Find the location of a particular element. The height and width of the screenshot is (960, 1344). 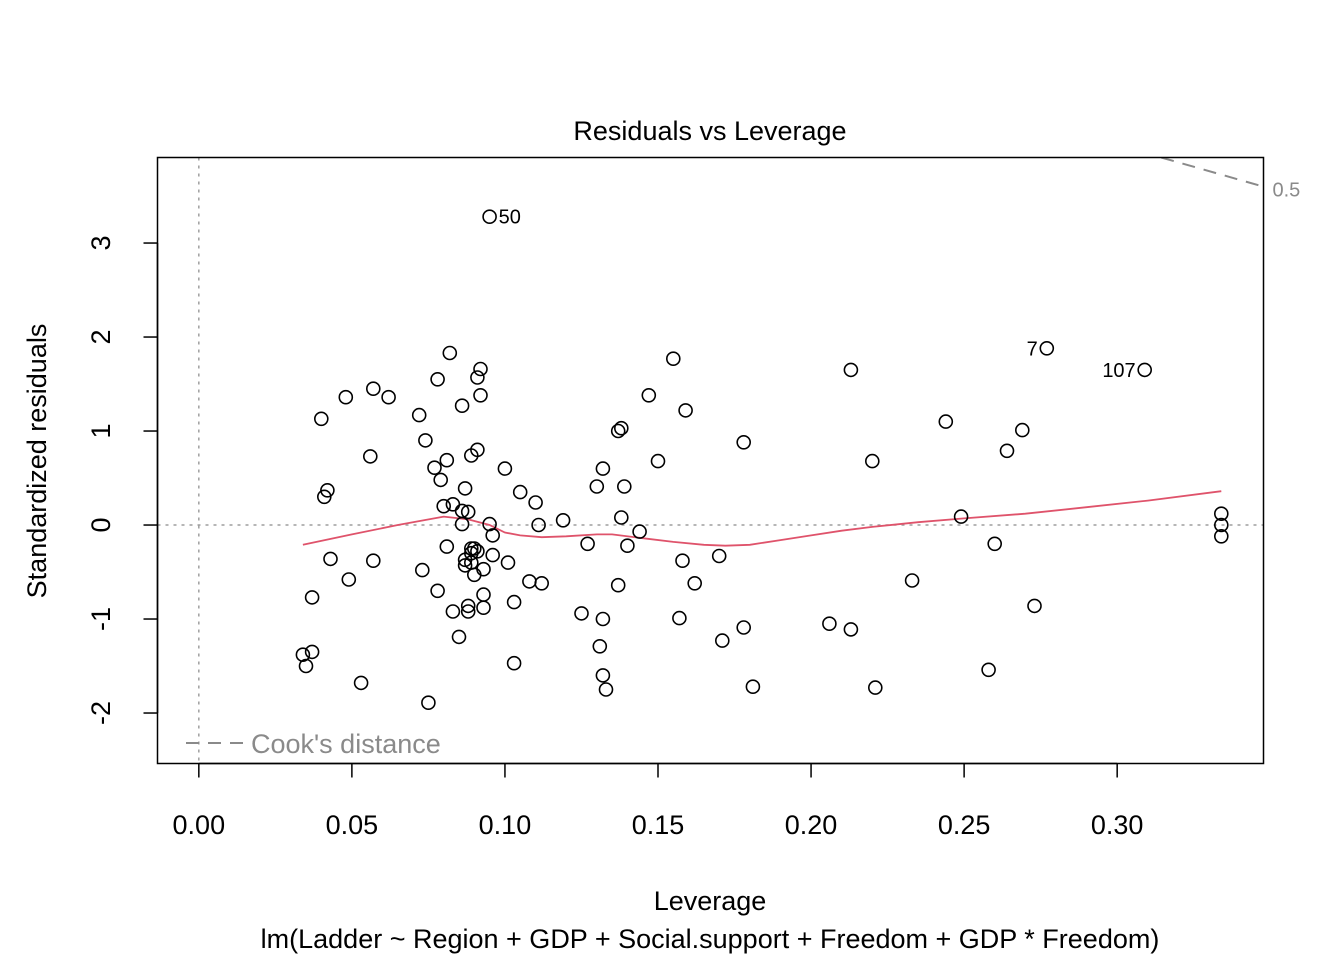

point-label: 7 is located at coordinates (1032, 349).